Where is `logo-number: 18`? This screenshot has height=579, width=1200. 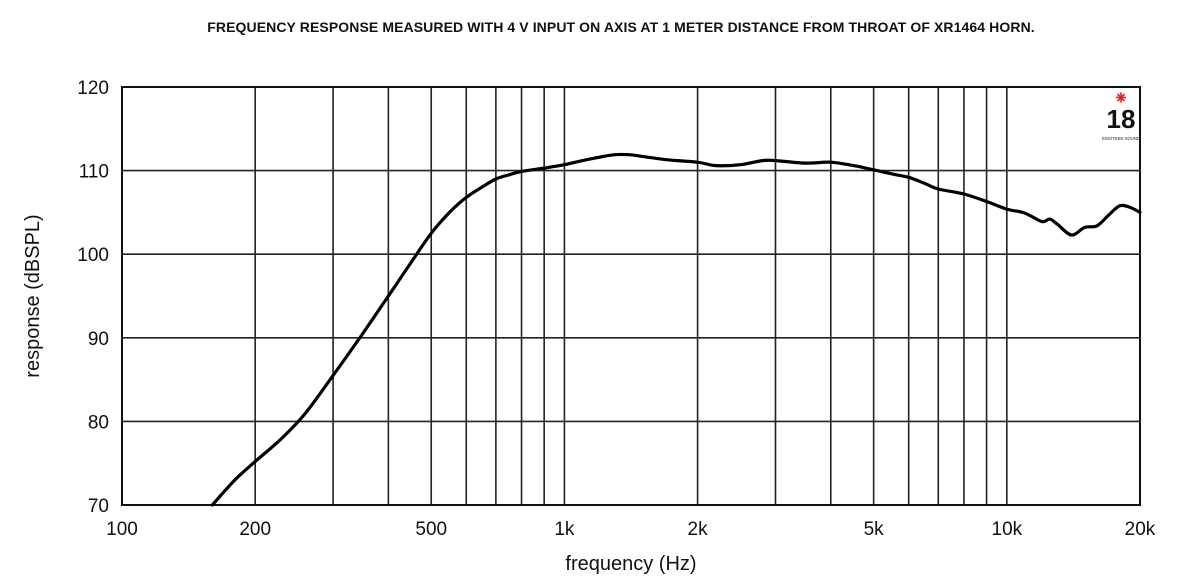 logo-number: 18 is located at coordinates (1121, 119).